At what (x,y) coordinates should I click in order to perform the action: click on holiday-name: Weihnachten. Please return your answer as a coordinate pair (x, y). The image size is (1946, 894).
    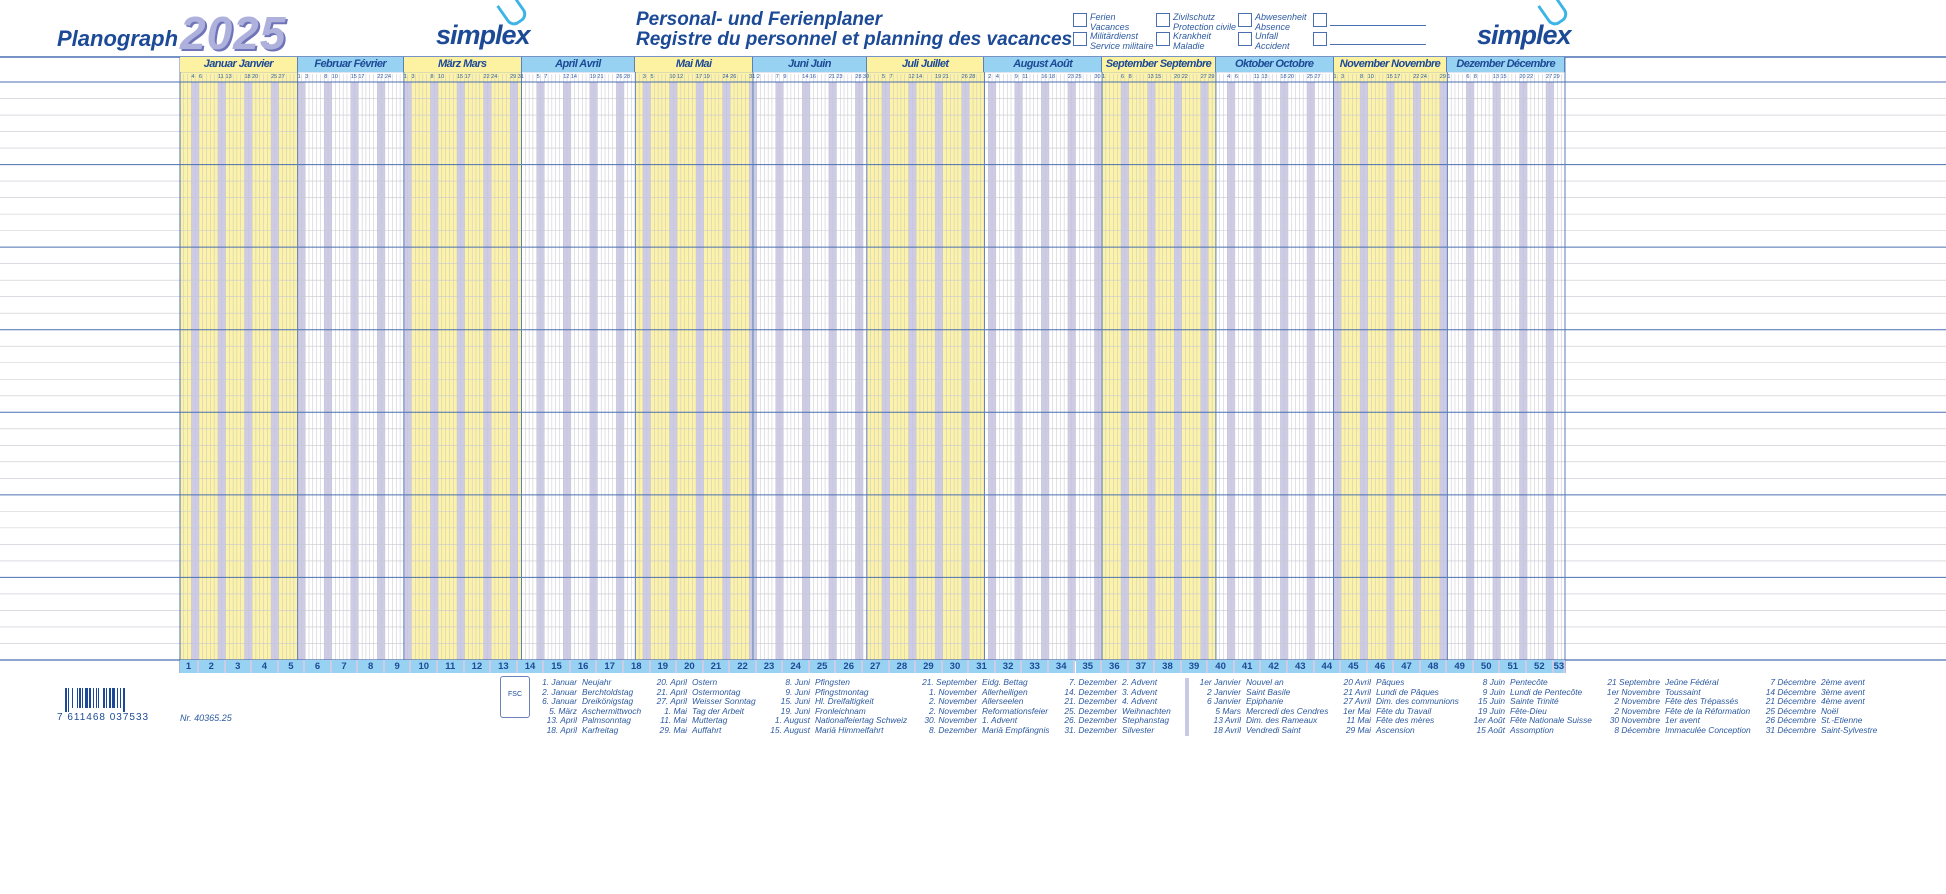
    Looking at the image, I should click on (1146, 710).